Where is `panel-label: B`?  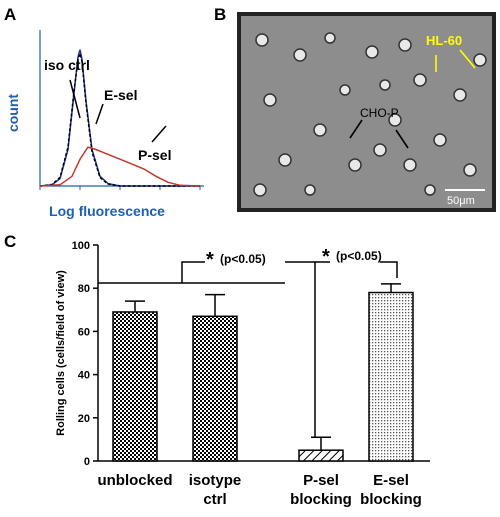 panel-label: B is located at coordinates (220, 14).